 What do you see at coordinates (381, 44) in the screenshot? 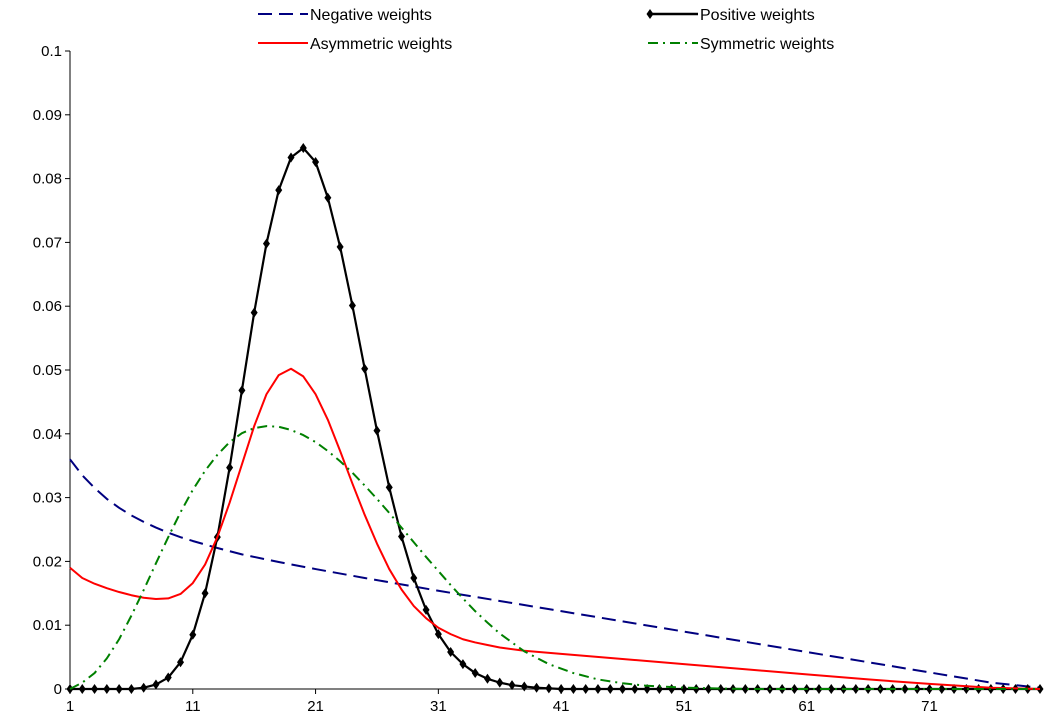
I see `legend-label: Asymmetric weights` at bounding box center [381, 44].